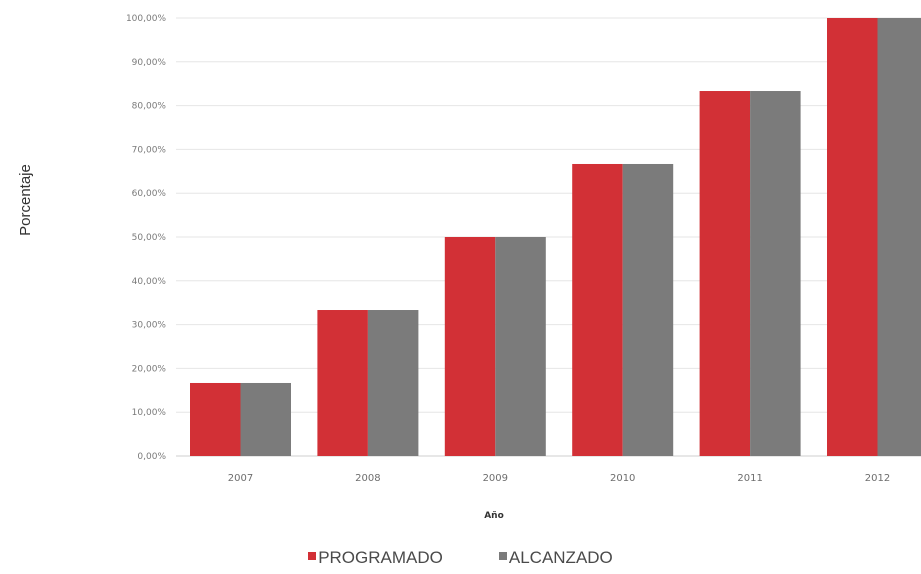  What do you see at coordinates (852, 237) in the screenshot?
I see `bar-programado-2012` at bounding box center [852, 237].